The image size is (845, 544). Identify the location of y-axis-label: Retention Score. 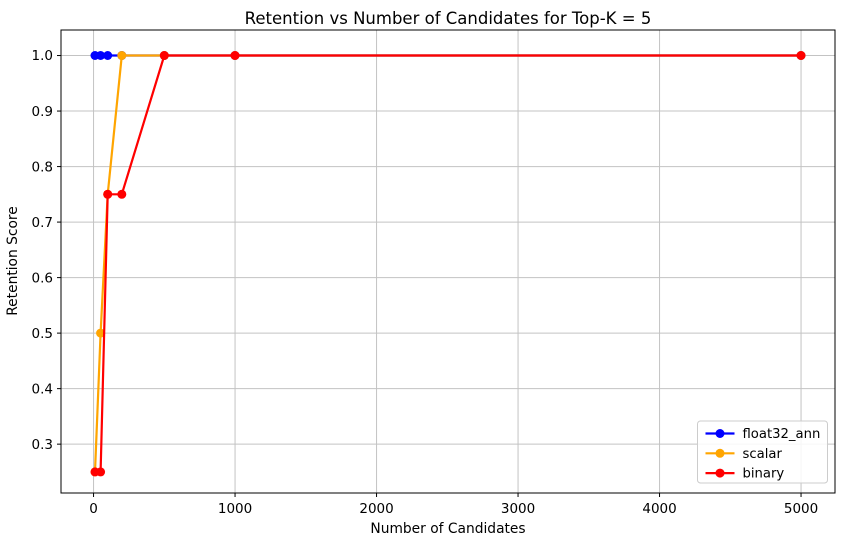
(13, 261).